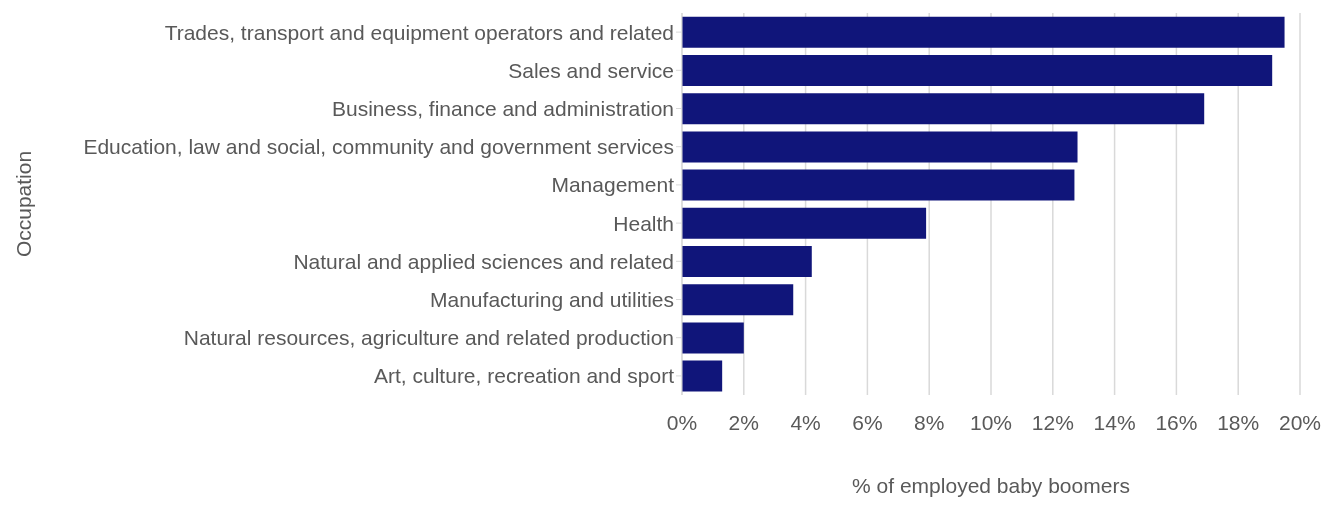 This screenshot has width=1341, height=510. Describe the element at coordinates (991, 422) in the screenshot. I see `x-tick-label: 10%` at that location.